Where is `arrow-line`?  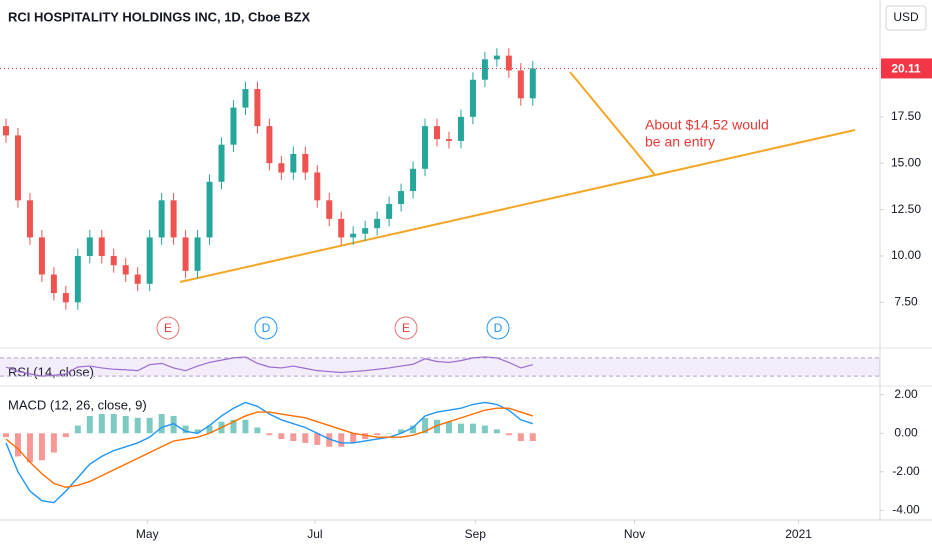
arrow-line is located at coordinates (612, 123).